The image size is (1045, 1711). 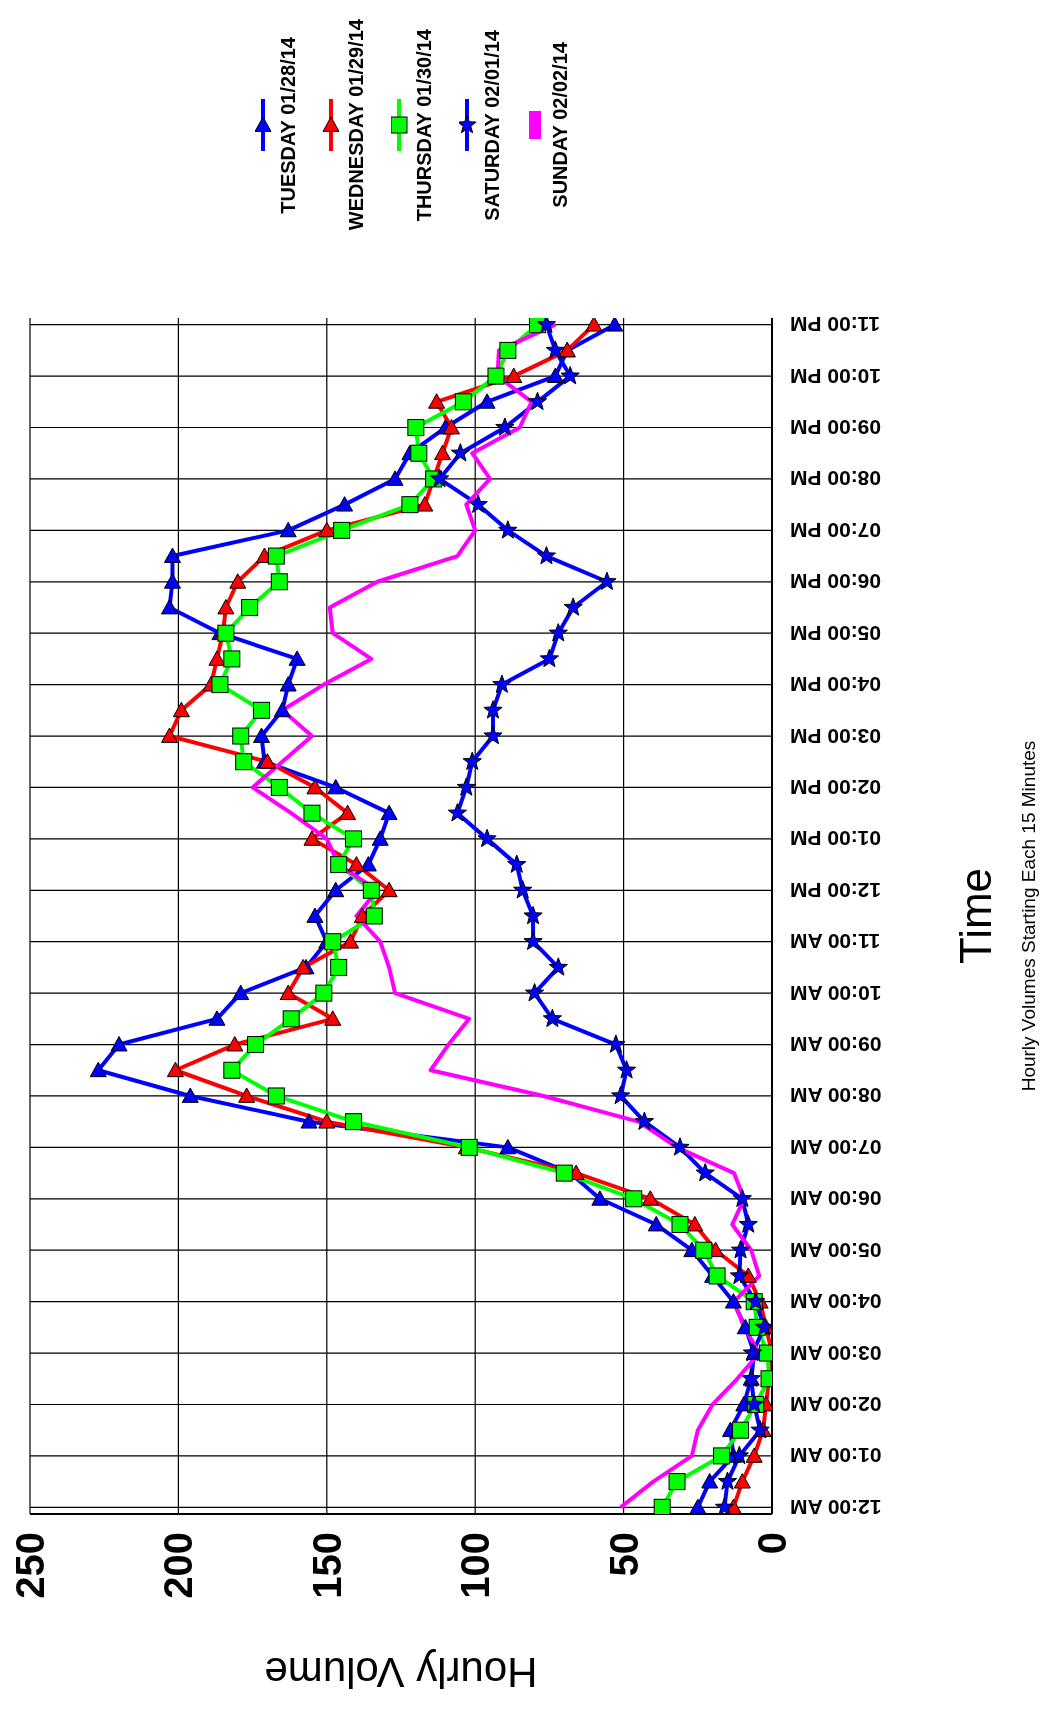 I want to click on y-tick-label: 11:00 AM, so click(x=835, y=942).